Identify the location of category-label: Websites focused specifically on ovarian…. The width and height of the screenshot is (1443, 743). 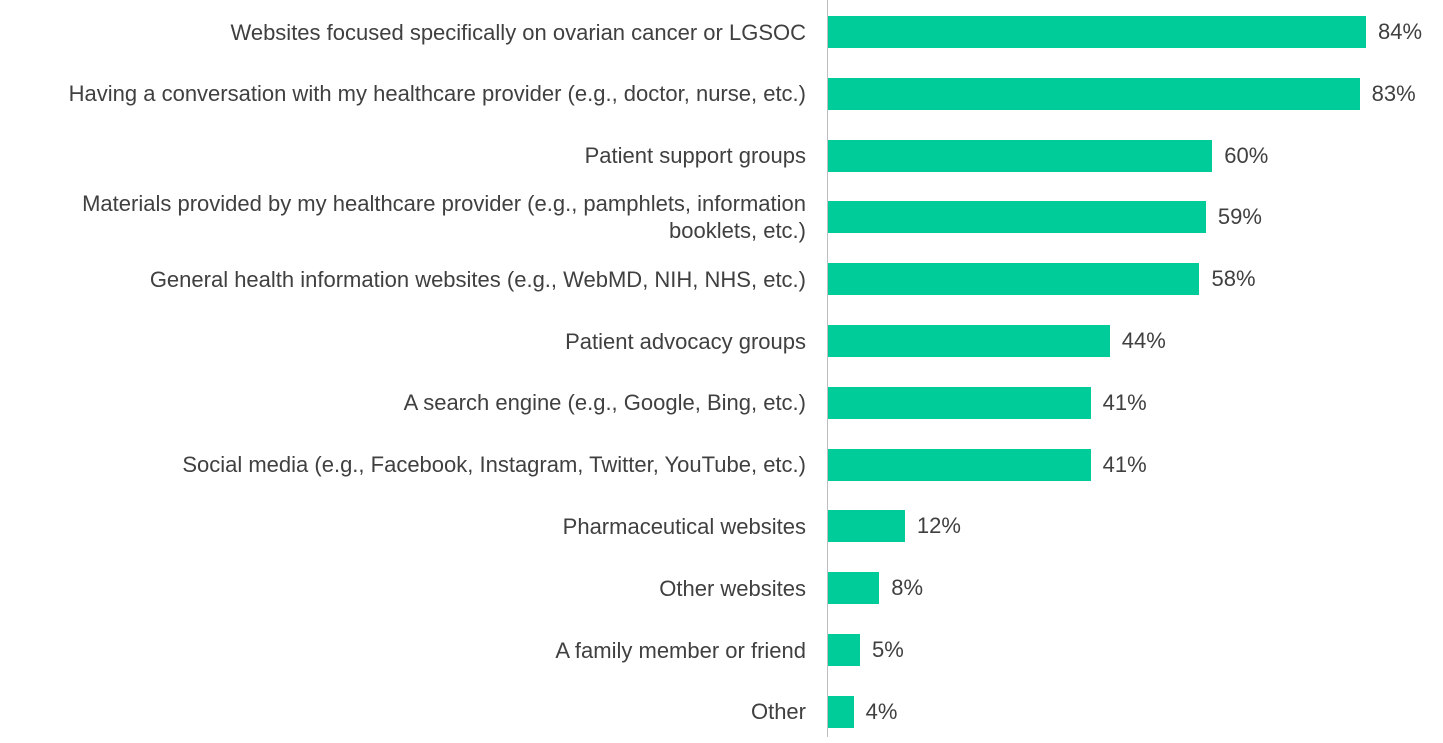
(518, 32).